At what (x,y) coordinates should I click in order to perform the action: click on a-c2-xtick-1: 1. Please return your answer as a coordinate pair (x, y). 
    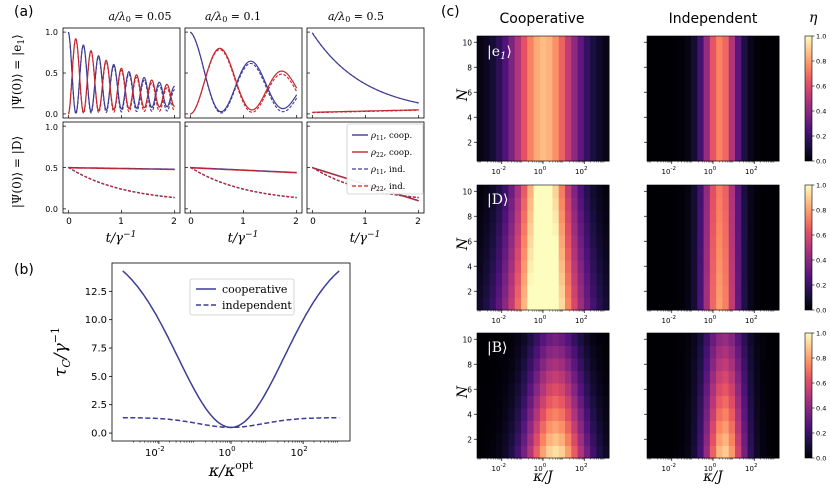
    Looking at the image, I should click on (365, 222).